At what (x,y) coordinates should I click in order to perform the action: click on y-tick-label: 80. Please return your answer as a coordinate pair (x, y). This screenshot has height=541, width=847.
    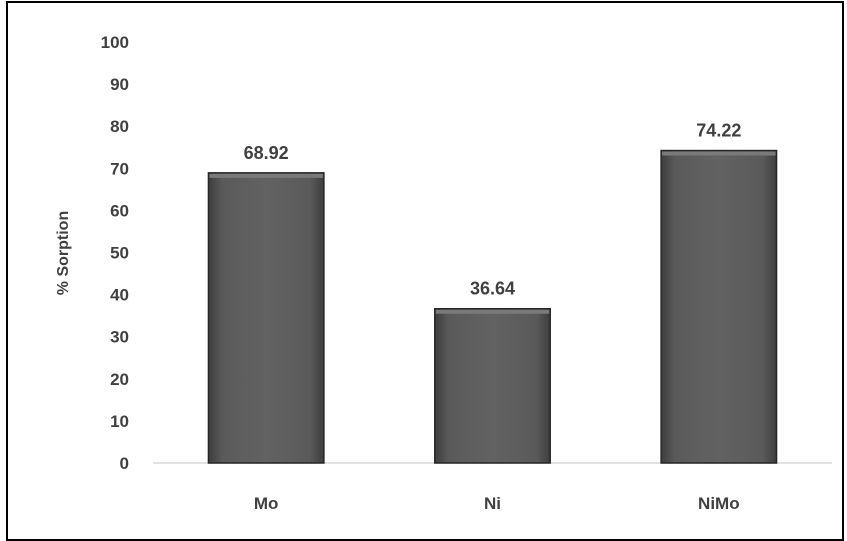
    Looking at the image, I should click on (119, 126).